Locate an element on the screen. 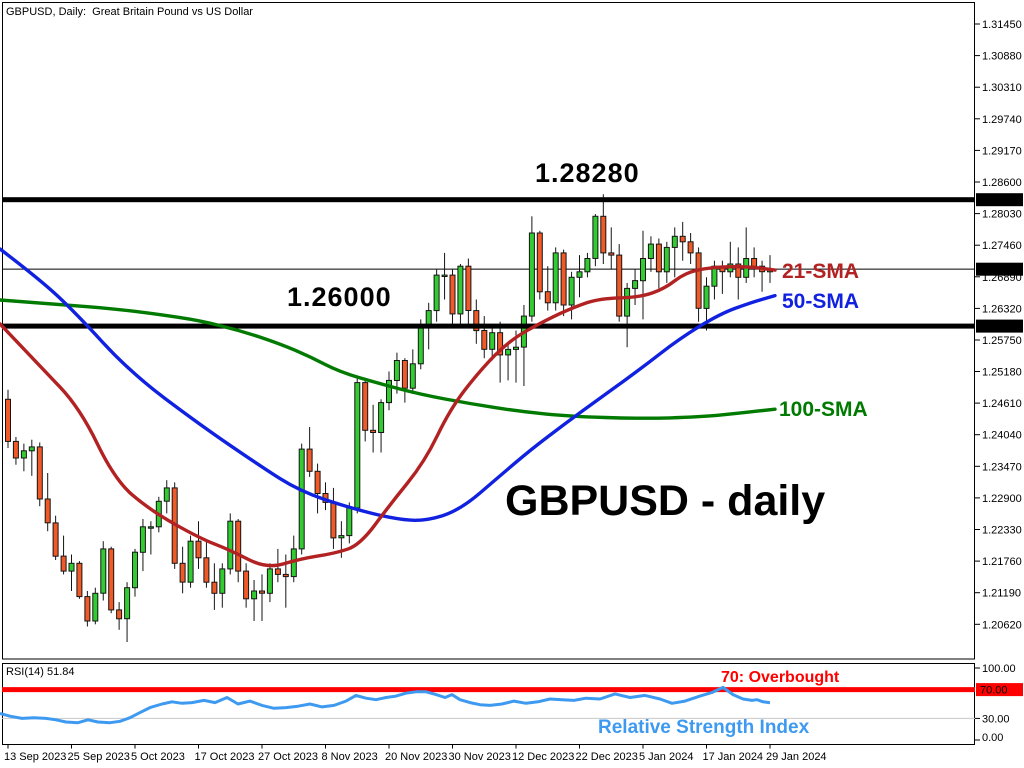 This screenshot has height=768, width=1024. resistance-price-tag-box is located at coordinates (999, 200).